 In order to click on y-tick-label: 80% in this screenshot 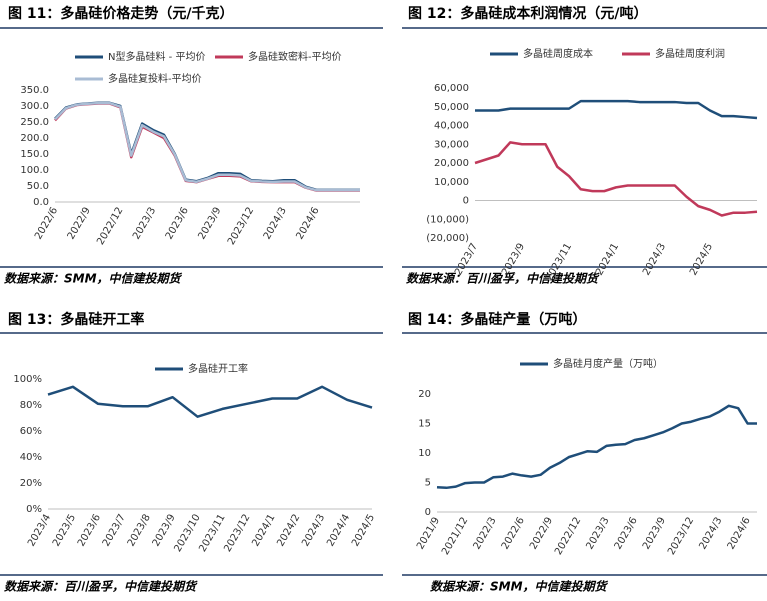, I will do `click(31, 405)`.